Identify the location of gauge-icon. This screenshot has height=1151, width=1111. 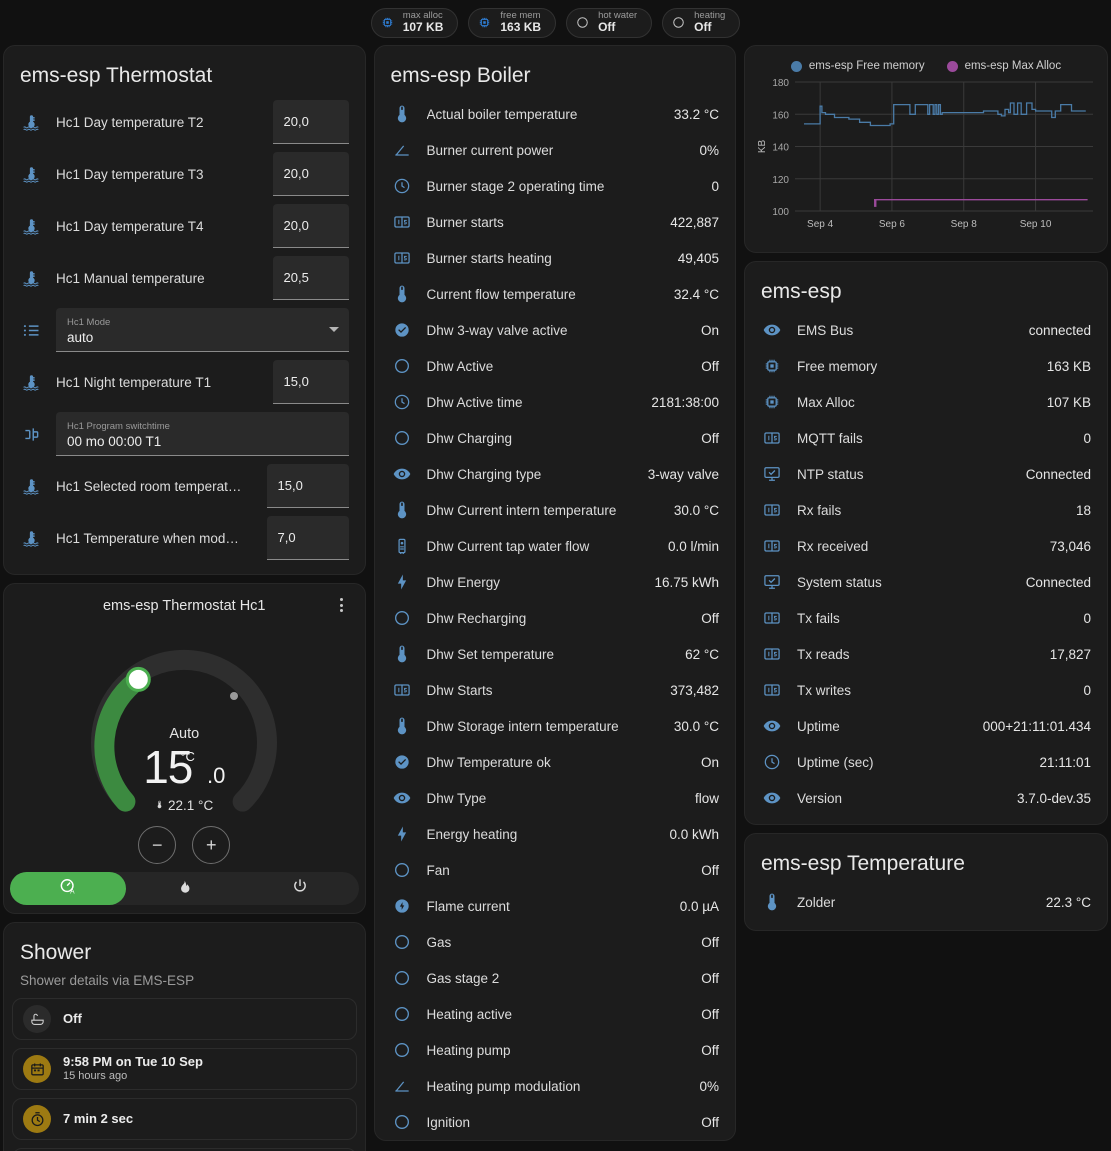
(402, 150).